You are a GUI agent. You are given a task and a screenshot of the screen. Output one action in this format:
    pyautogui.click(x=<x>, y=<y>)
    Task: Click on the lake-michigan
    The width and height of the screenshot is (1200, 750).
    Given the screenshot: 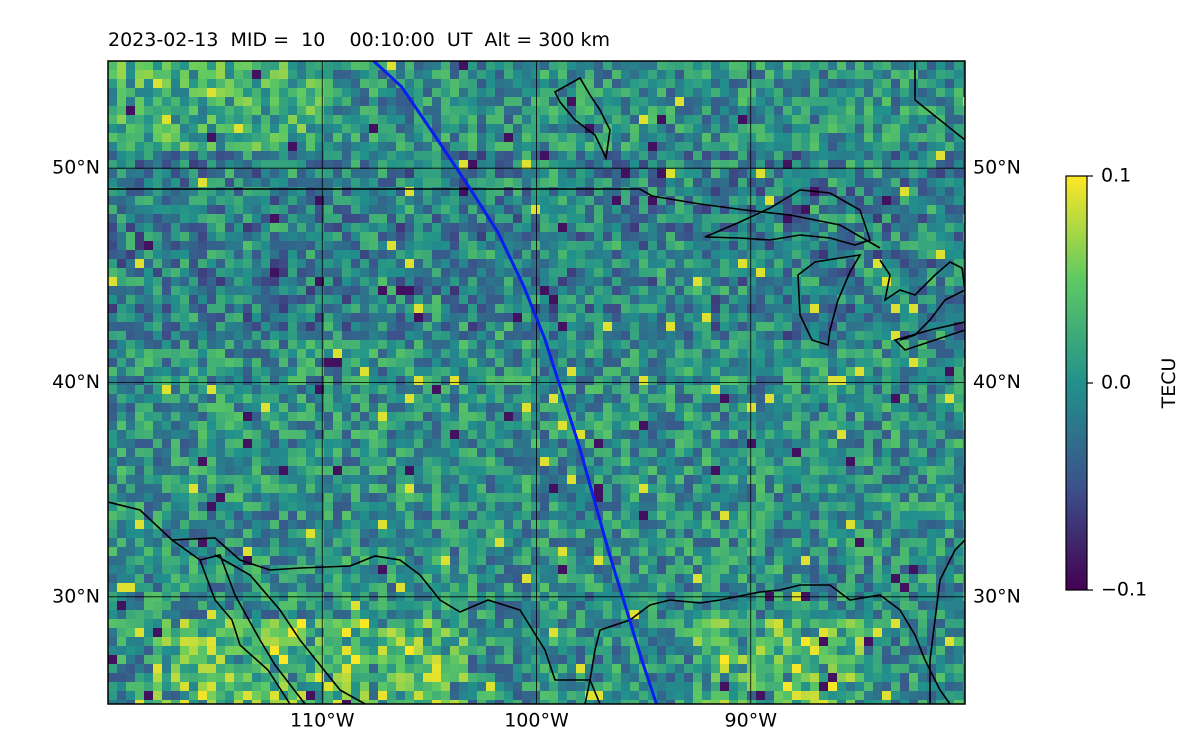 What is the action you would take?
    pyautogui.click(x=829, y=300)
    